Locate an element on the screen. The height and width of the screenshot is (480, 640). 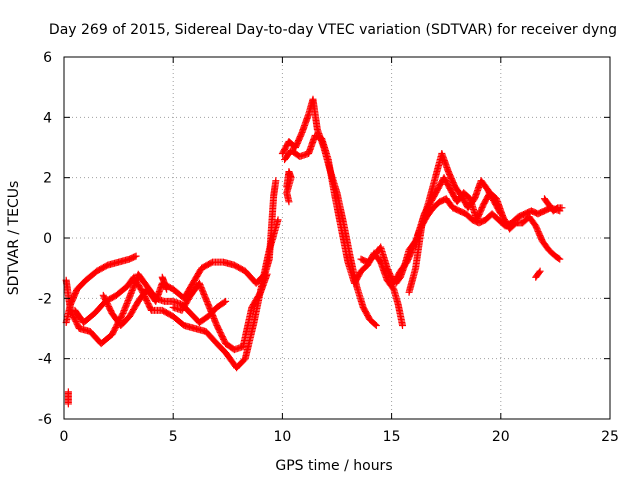
x-axis-label: GPS time / hours is located at coordinates (333, 466).